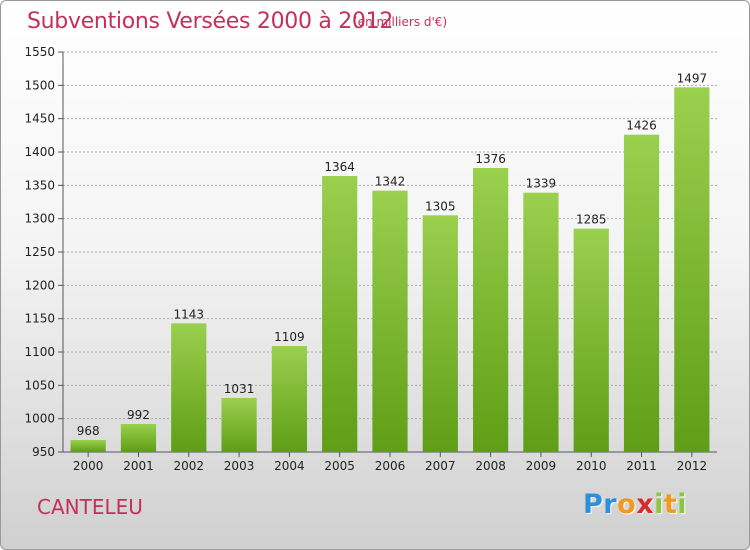 The width and height of the screenshot is (750, 550). Describe the element at coordinates (491, 310) in the screenshot. I see `bar-2008` at that location.